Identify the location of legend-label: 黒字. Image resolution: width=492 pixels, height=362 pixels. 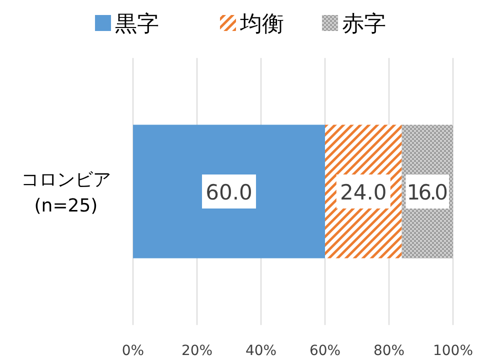
(137, 24).